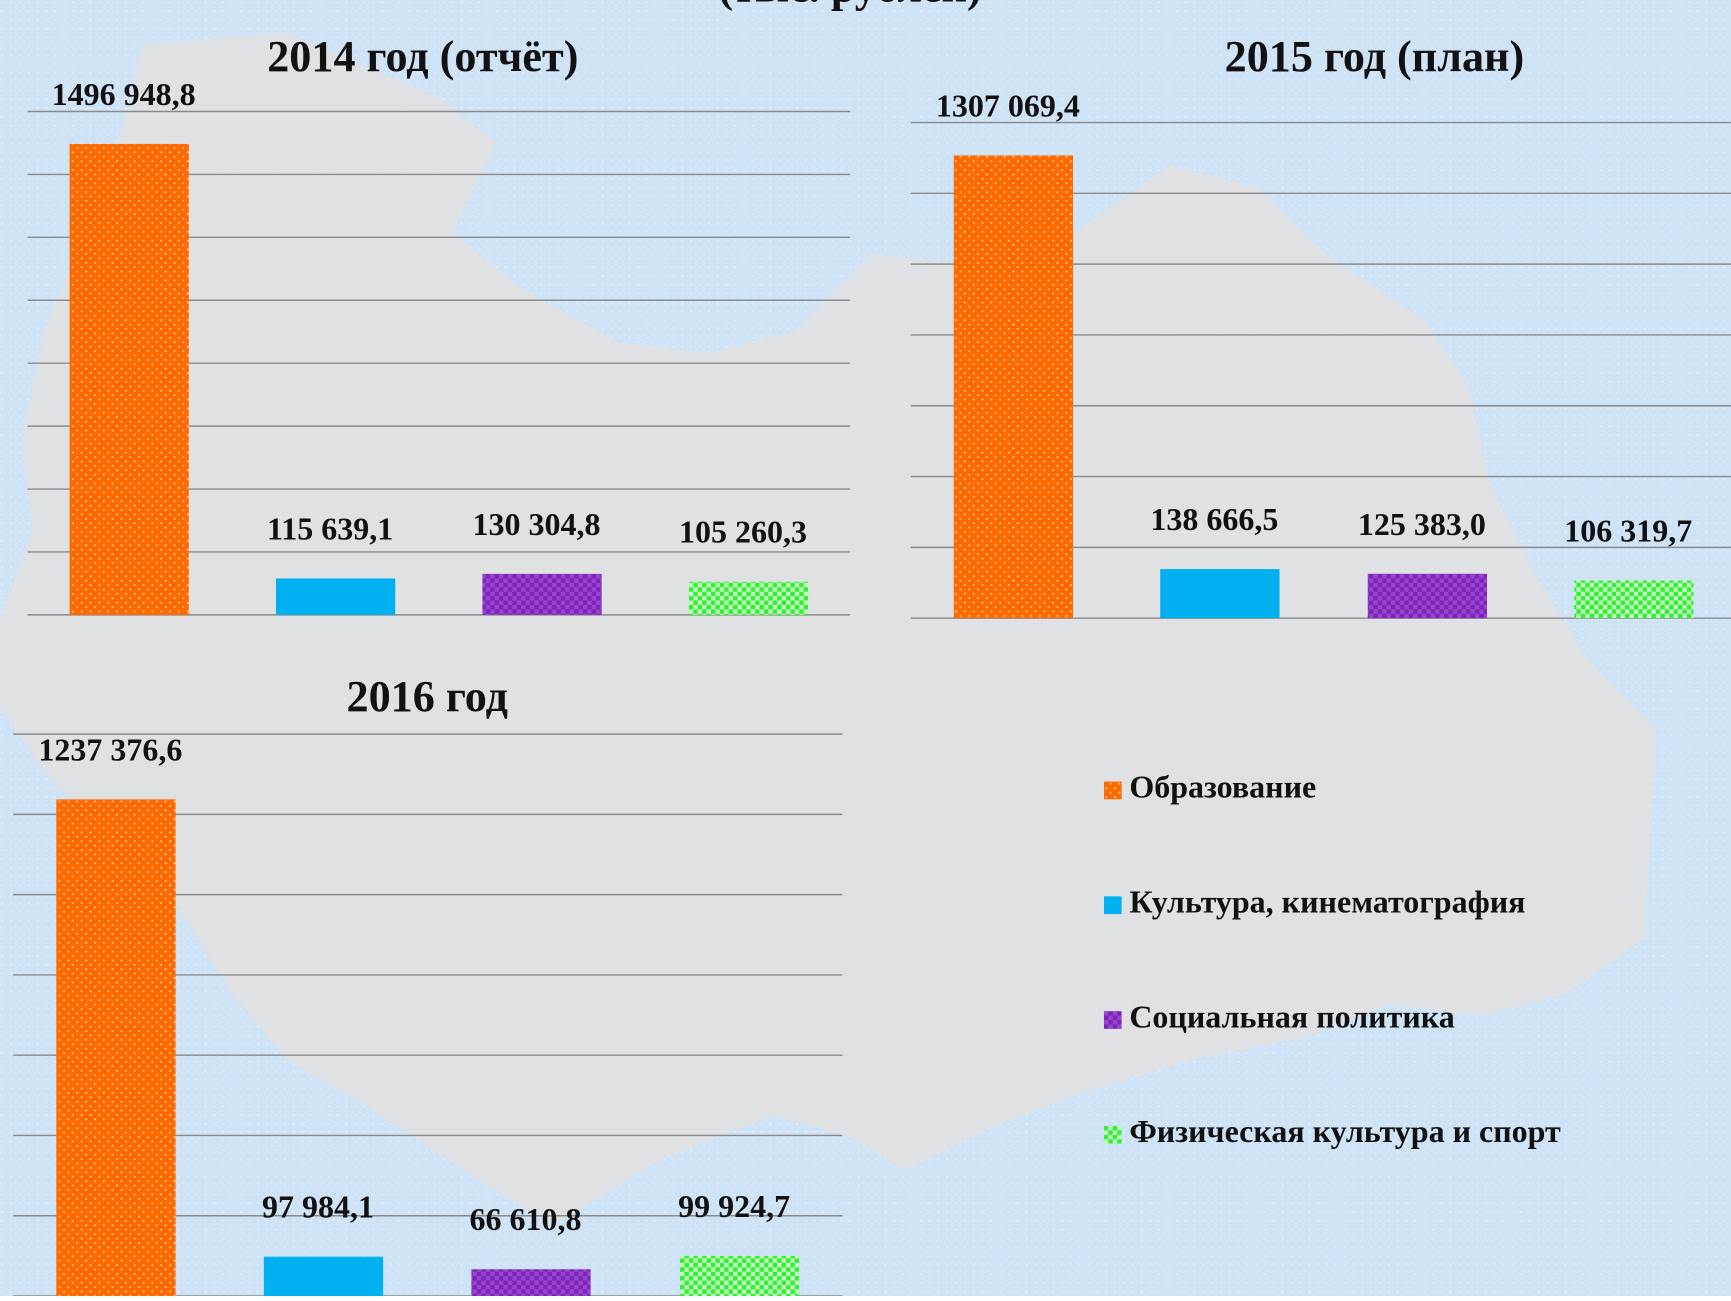 This screenshot has height=1301, width=1731. I want to click on legend-label: Культура, кинематография, so click(1327, 902).